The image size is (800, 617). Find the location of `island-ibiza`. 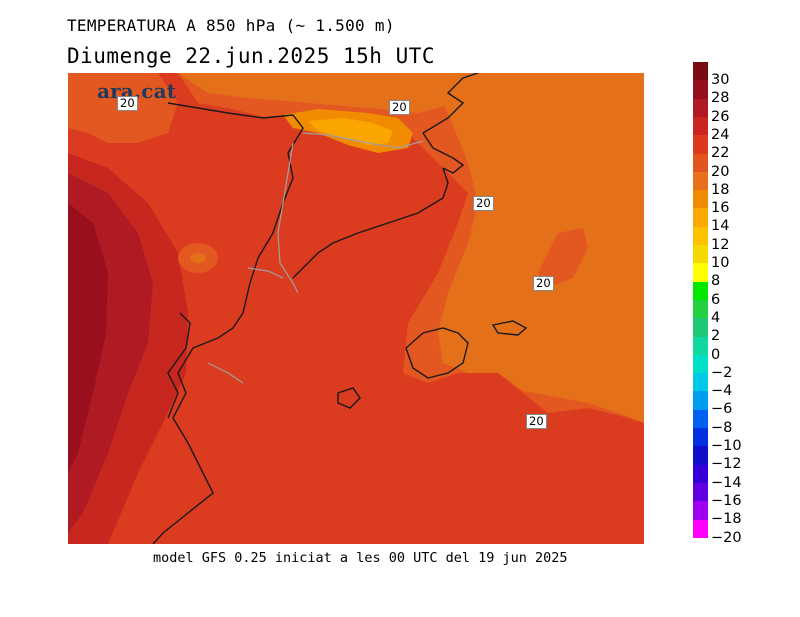

island-ibiza is located at coordinates (349, 398).